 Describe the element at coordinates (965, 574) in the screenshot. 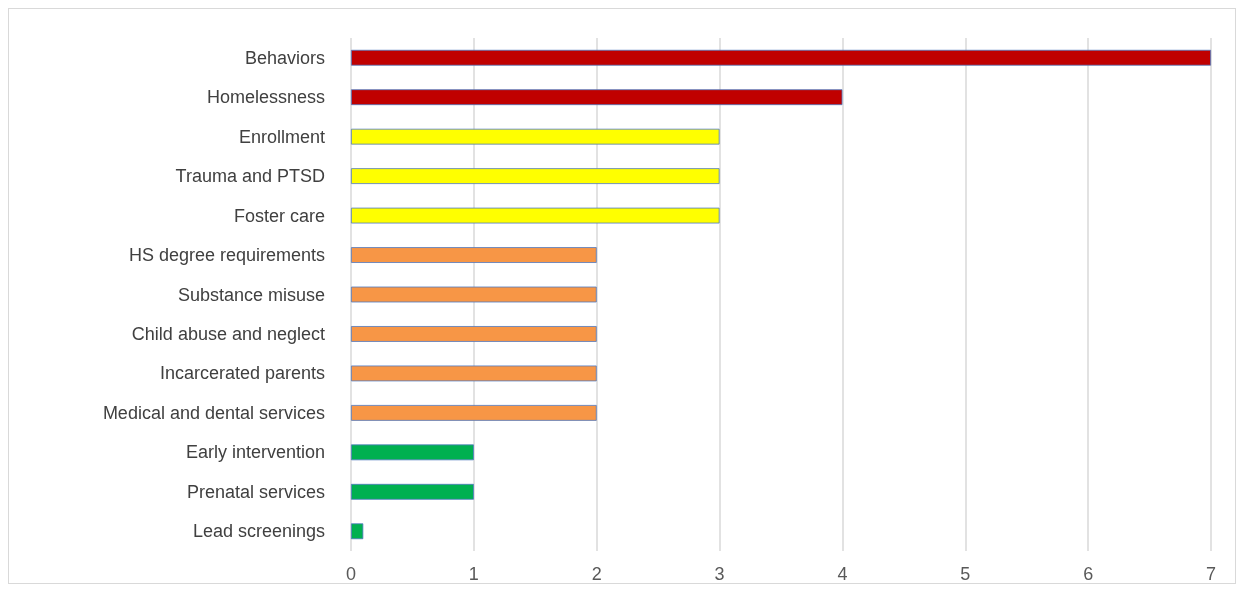

I see `x-tick-label: 5` at that location.